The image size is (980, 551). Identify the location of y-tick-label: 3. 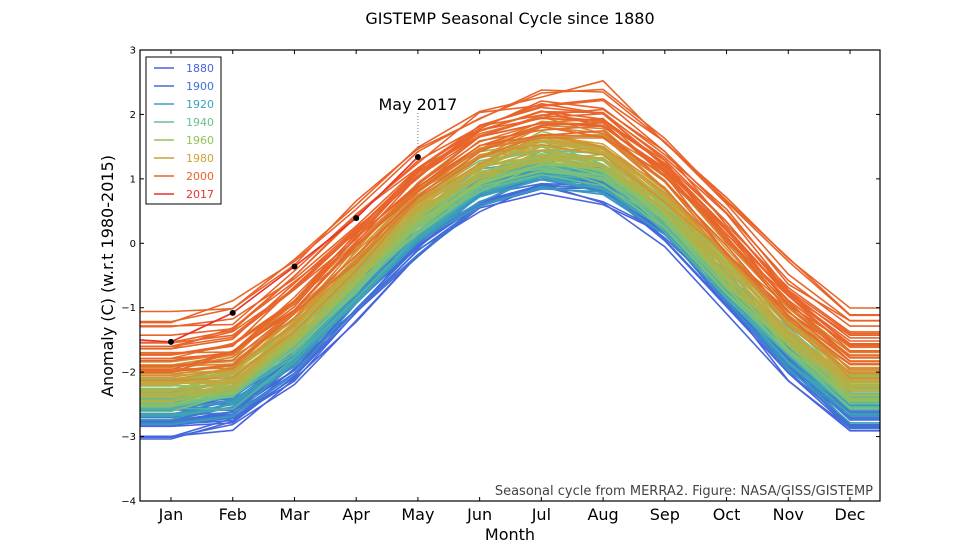
(133, 51).